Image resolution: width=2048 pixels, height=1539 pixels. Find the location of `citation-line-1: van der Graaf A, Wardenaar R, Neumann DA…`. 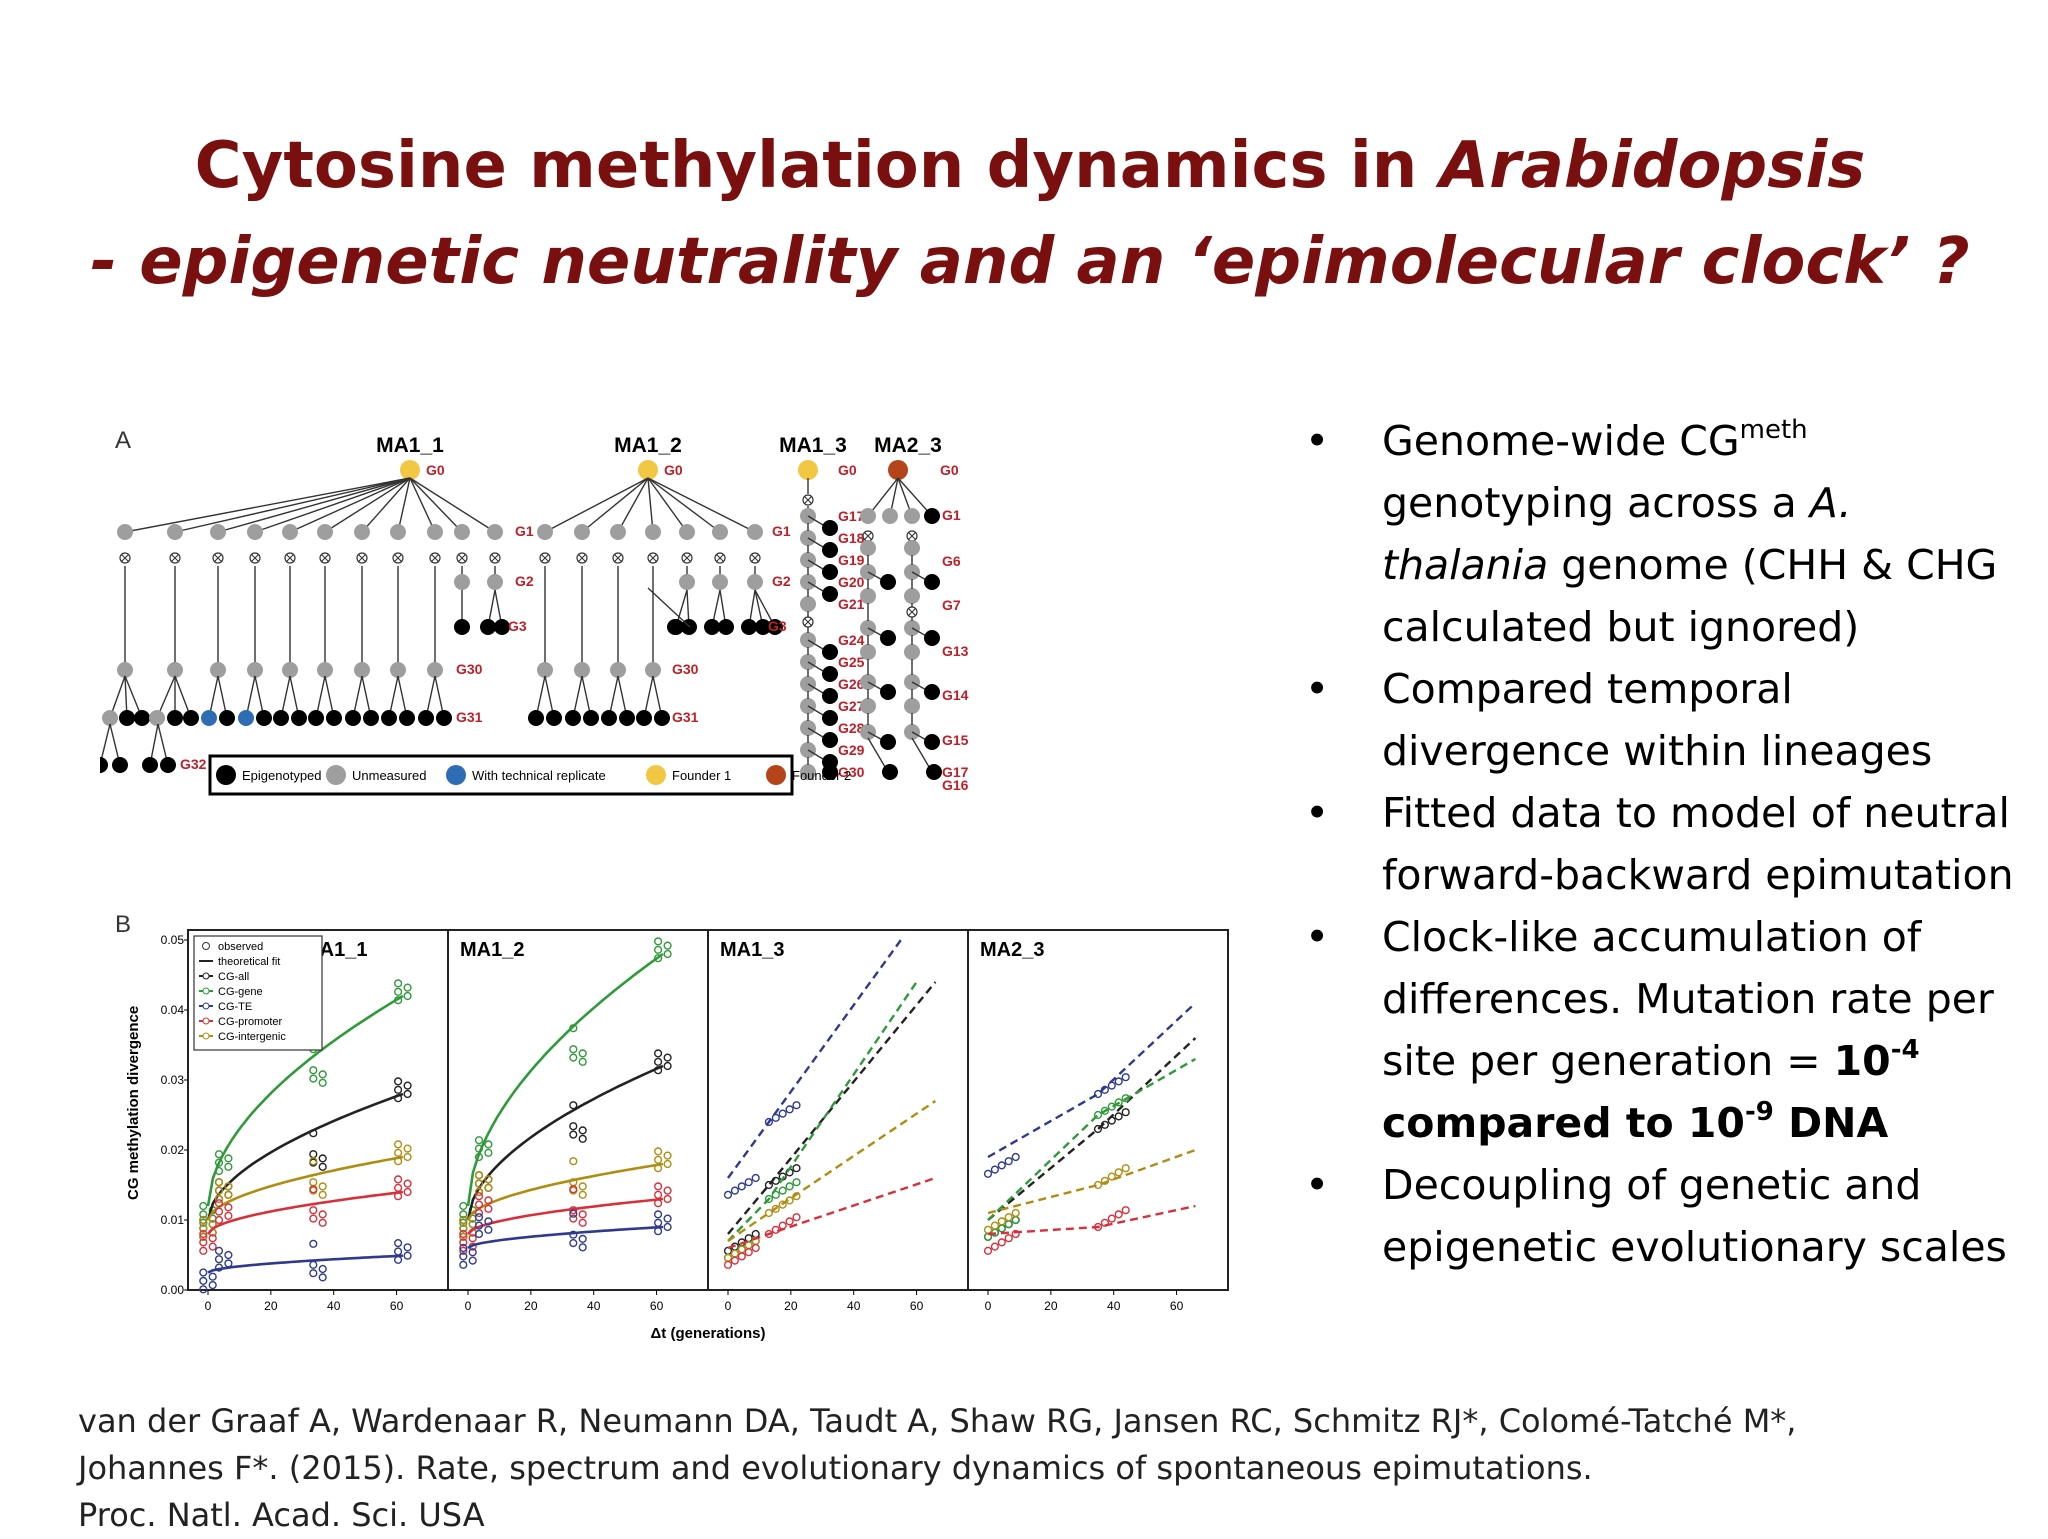

citation-line-1: van der Graaf A, Wardenaar R, Neumann DA… is located at coordinates (937, 1421).